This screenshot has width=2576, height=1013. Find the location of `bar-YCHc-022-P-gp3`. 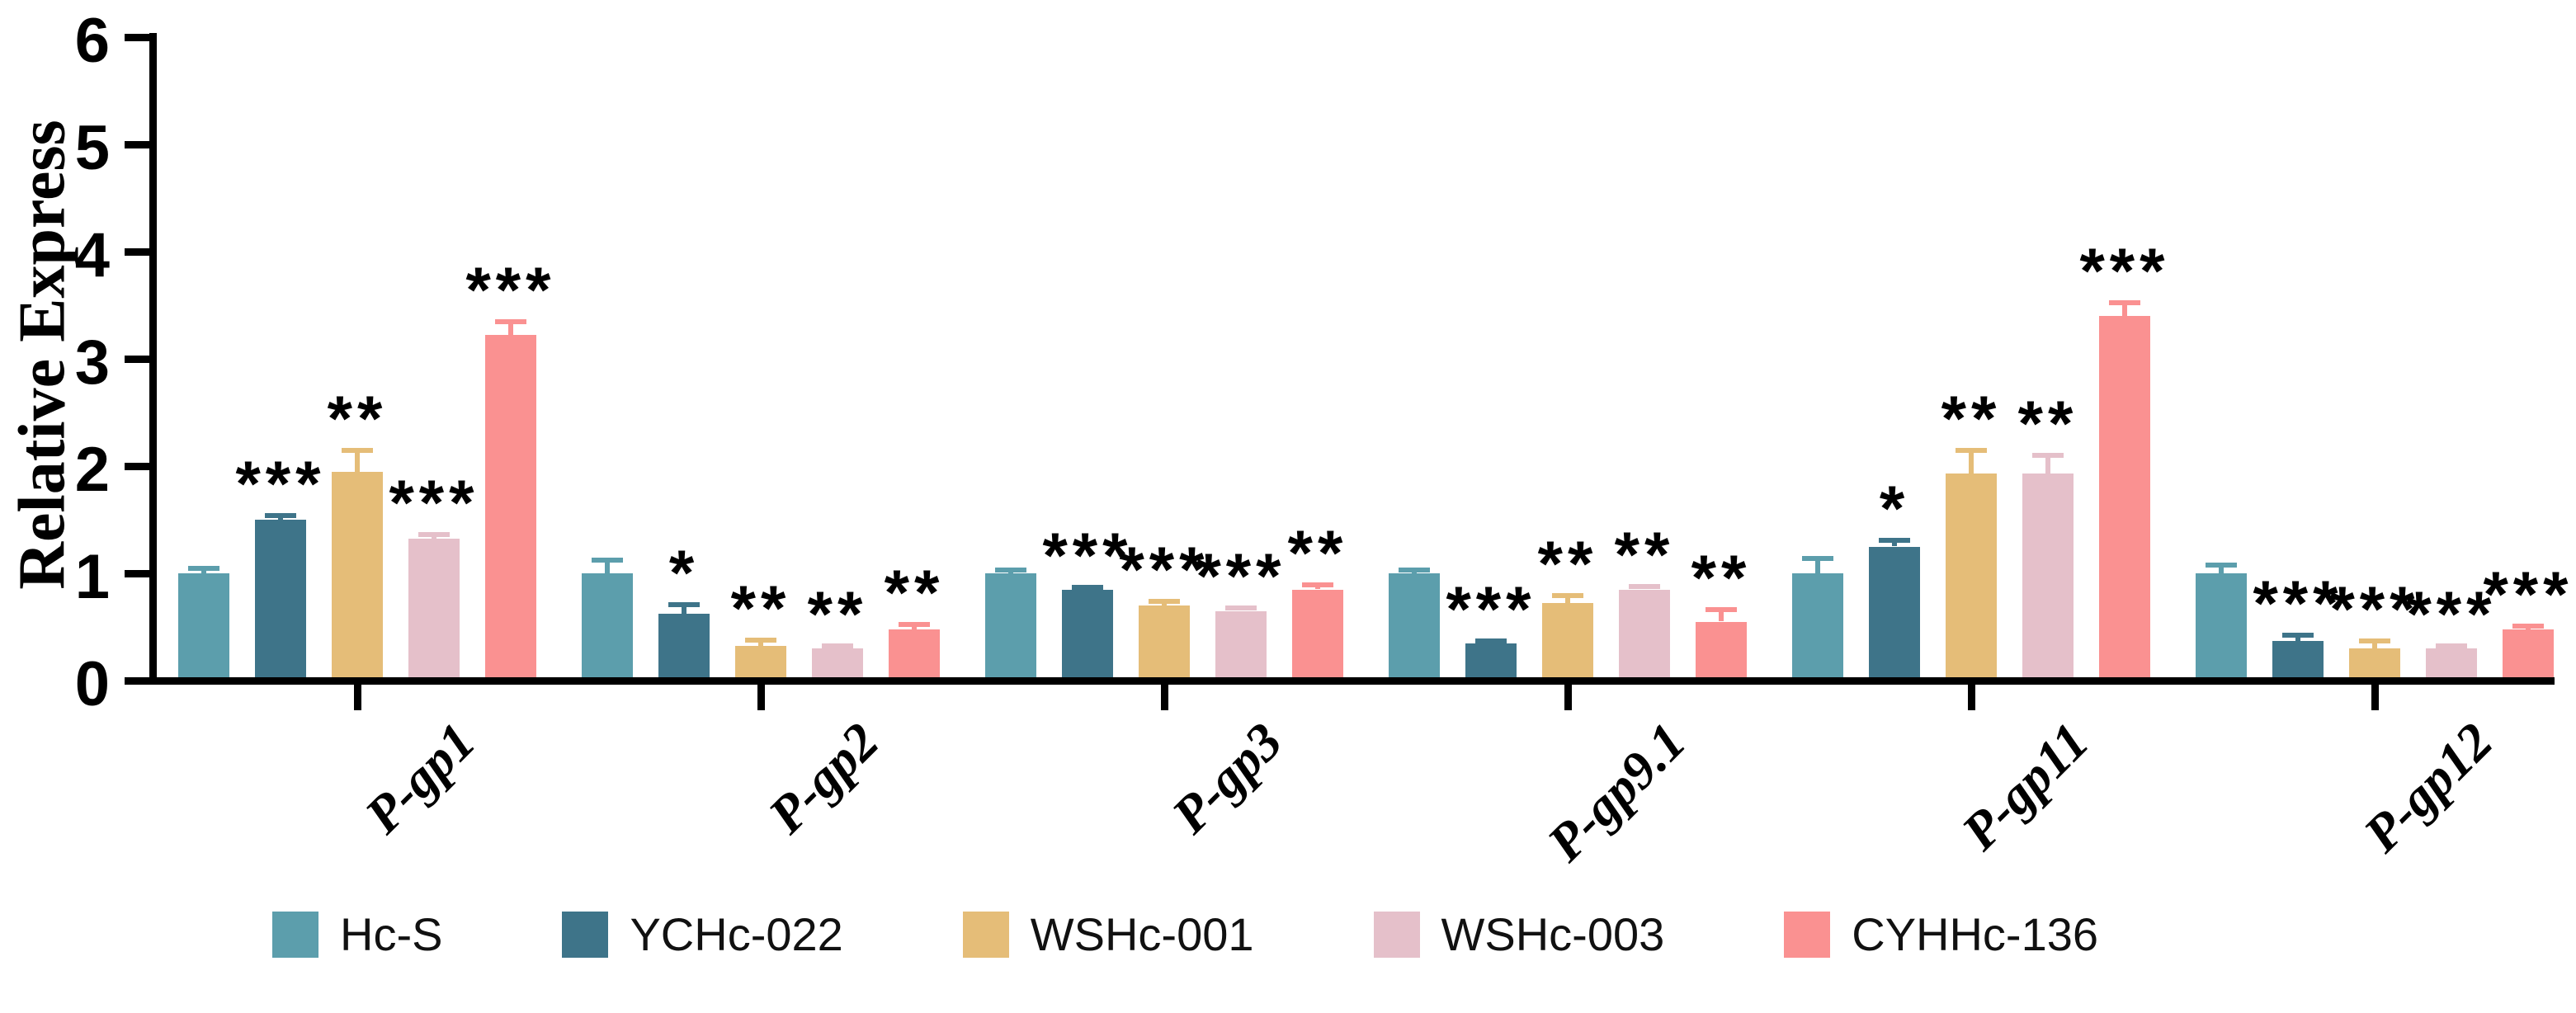

bar-YCHc-022-P-gp3 is located at coordinates (1087, 635).